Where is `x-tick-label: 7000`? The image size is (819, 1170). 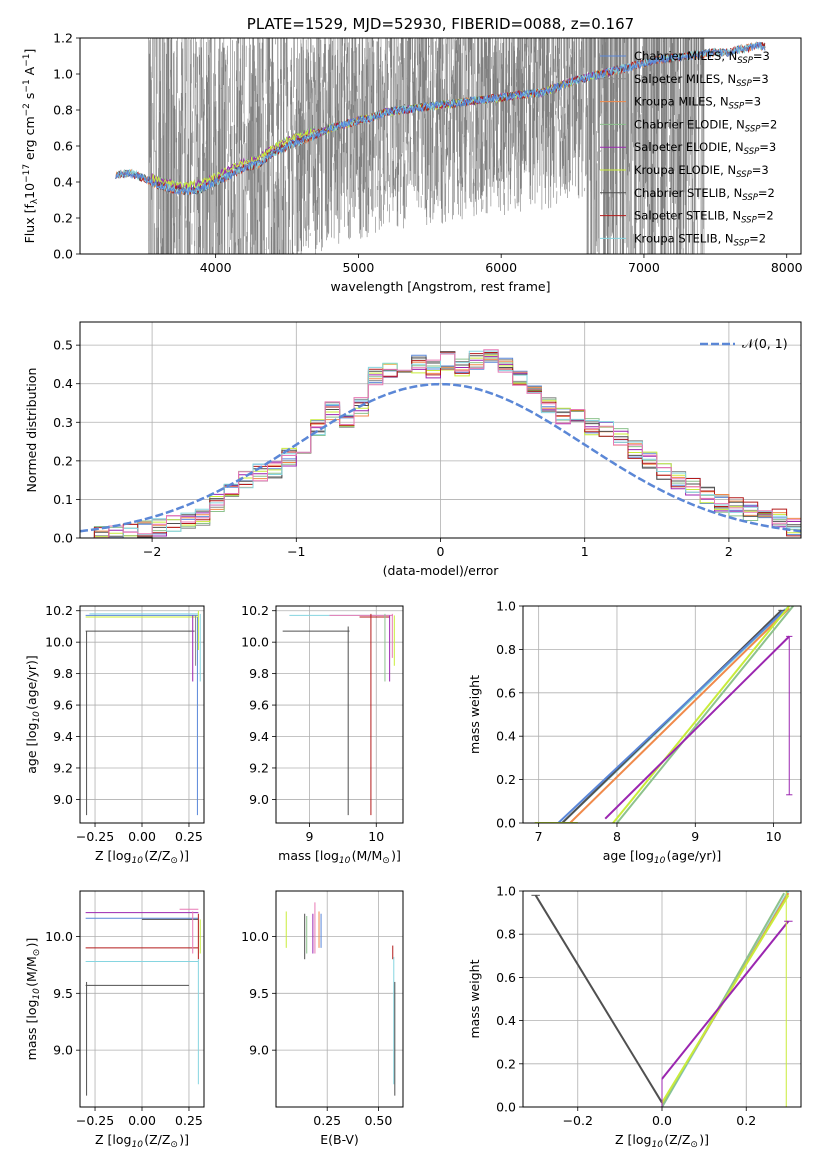
x-tick-label: 7000 is located at coordinates (644, 267).